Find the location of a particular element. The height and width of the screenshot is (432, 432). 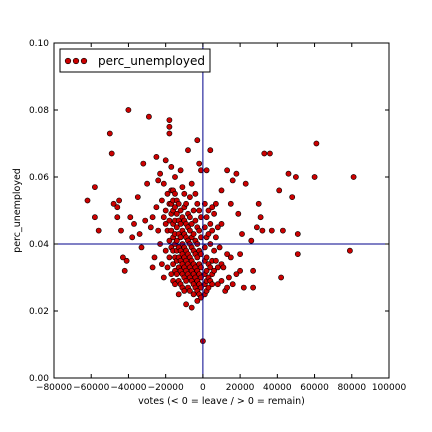

legend-markers is located at coordinates (76, 61).